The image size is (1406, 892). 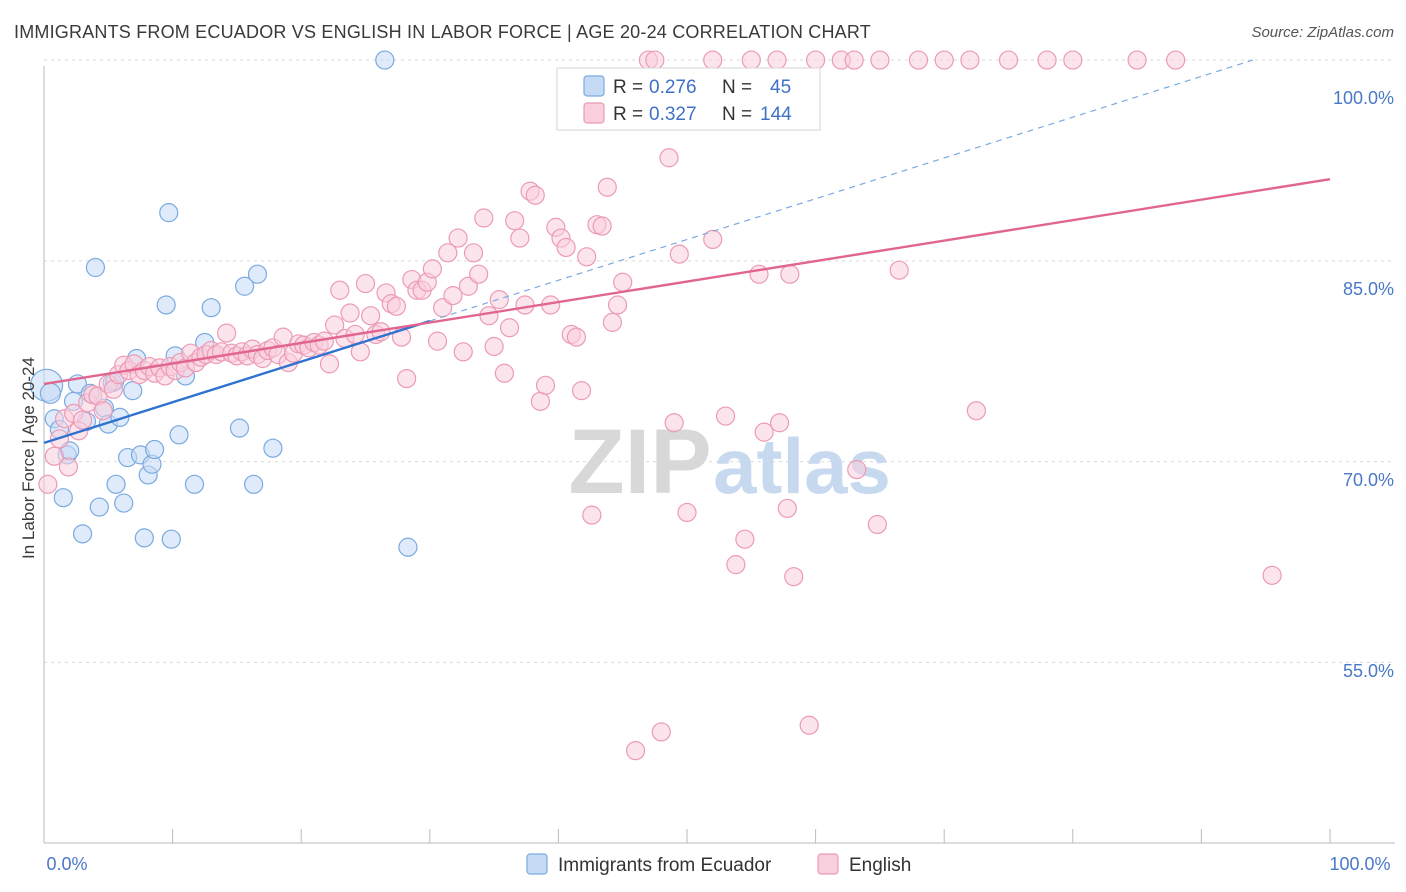 I want to click on y-tick-label-55: 55.0%, so click(x=1368, y=671).